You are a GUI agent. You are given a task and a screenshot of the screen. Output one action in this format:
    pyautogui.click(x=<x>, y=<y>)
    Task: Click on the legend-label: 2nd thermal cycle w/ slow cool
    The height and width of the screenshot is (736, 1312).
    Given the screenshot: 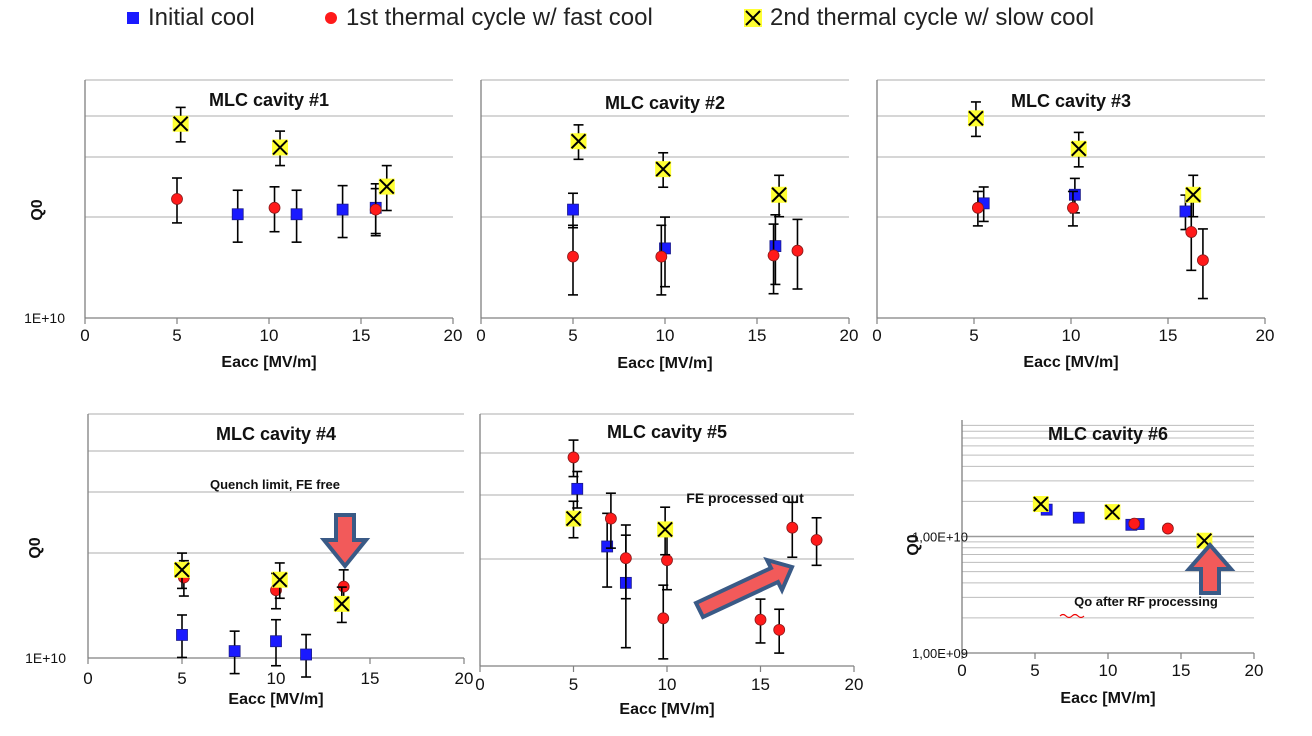 What is the action you would take?
    pyautogui.click(x=932, y=17)
    